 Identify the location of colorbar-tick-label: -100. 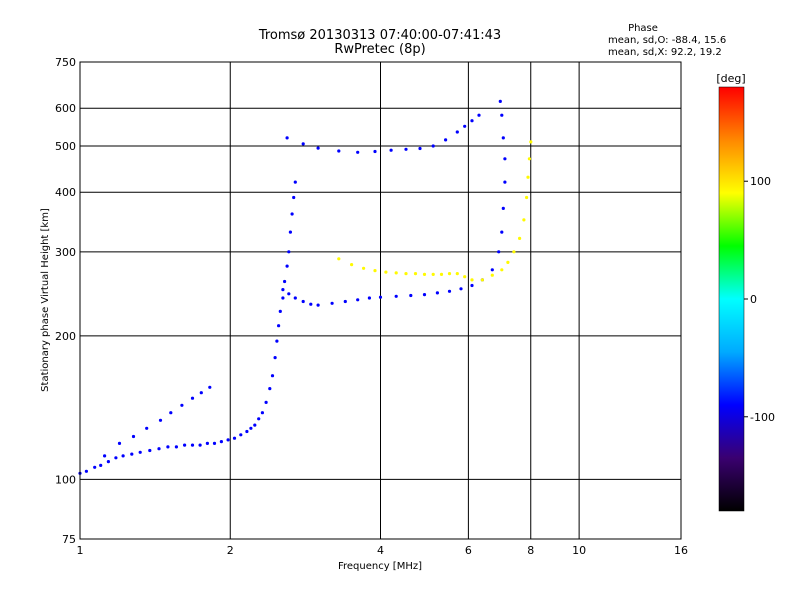
(762, 417).